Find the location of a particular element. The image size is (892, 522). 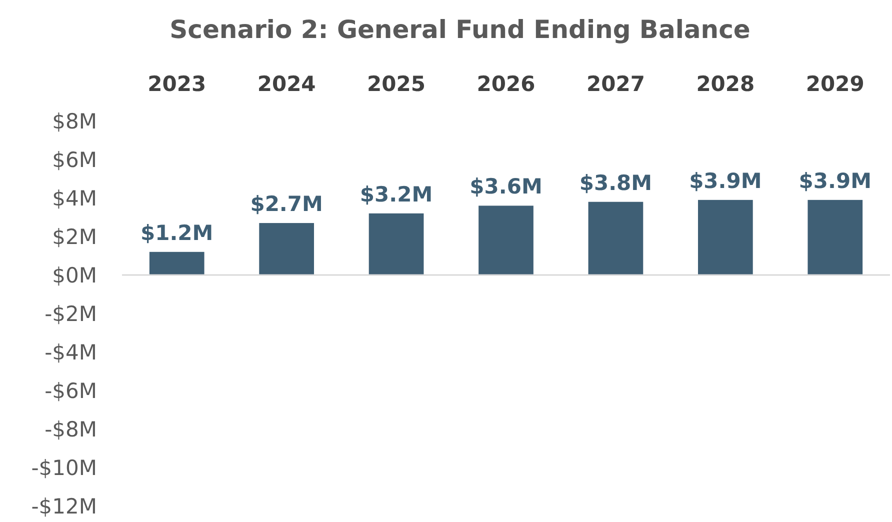

x-tick-label: 2028 is located at coordinates (725, 84).